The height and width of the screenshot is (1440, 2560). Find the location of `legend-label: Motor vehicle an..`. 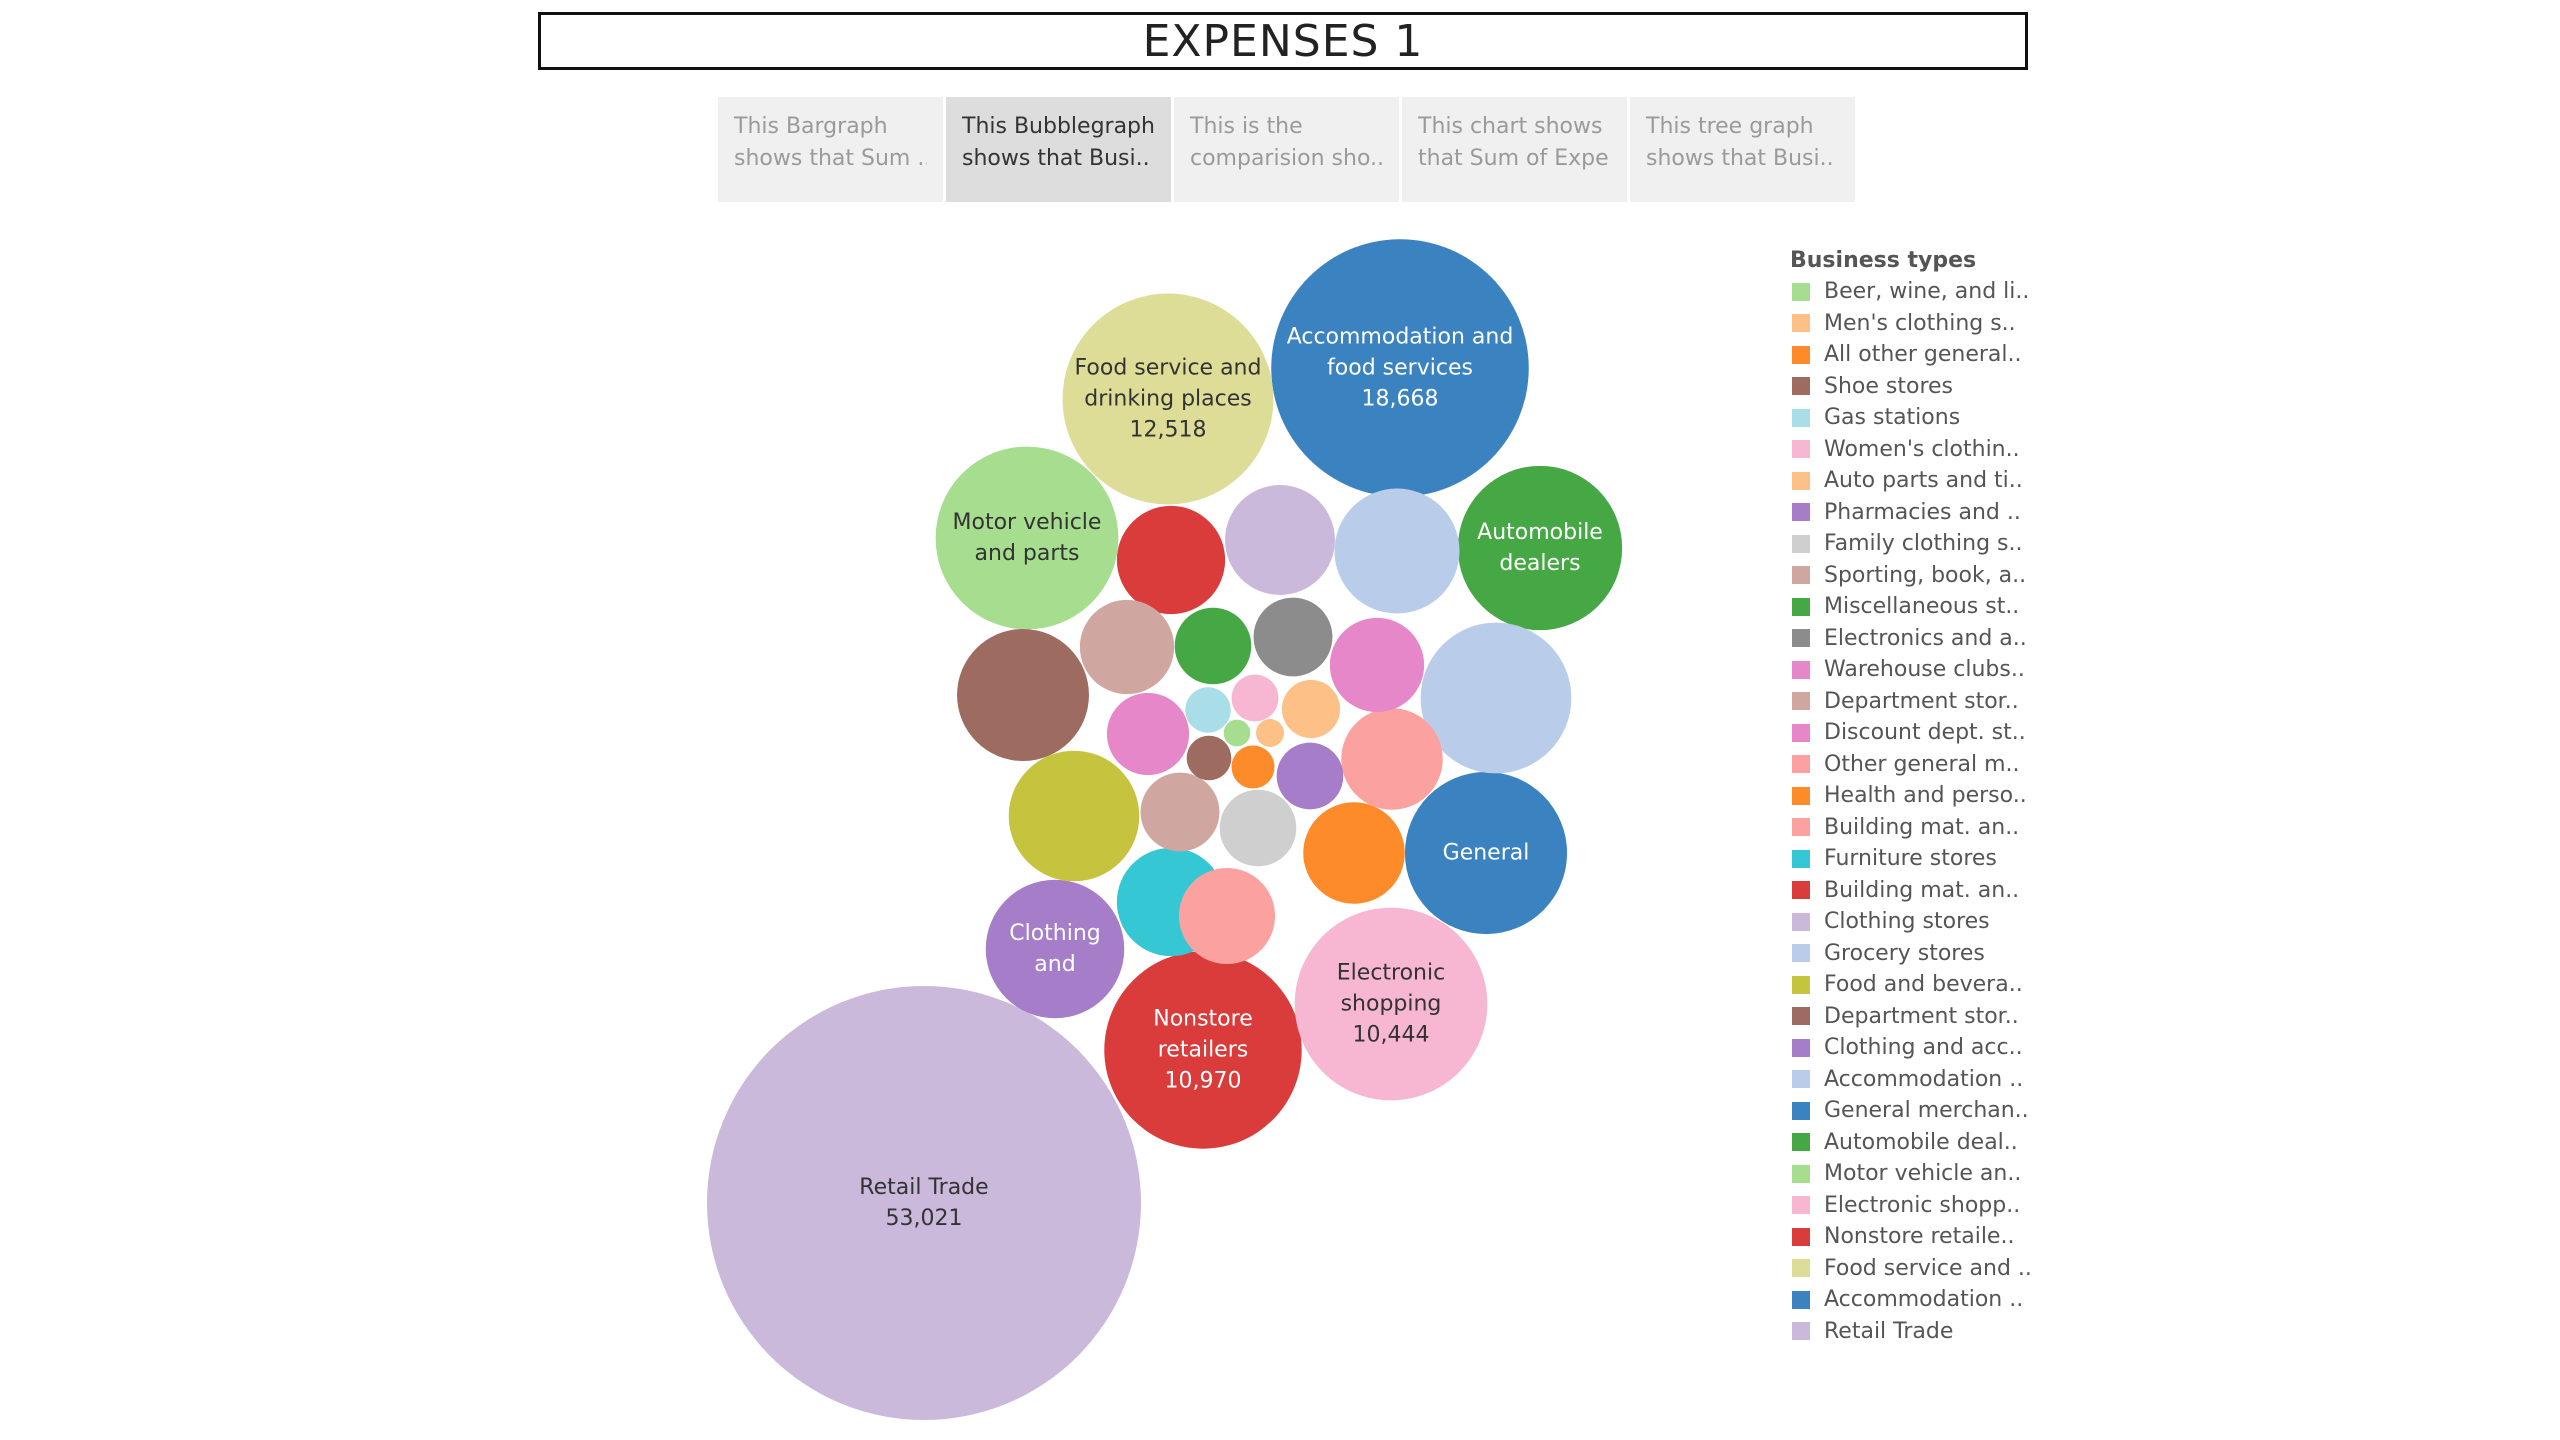

legend-label: Motor vehicle an.. is located at coordinates (1923, 1174).